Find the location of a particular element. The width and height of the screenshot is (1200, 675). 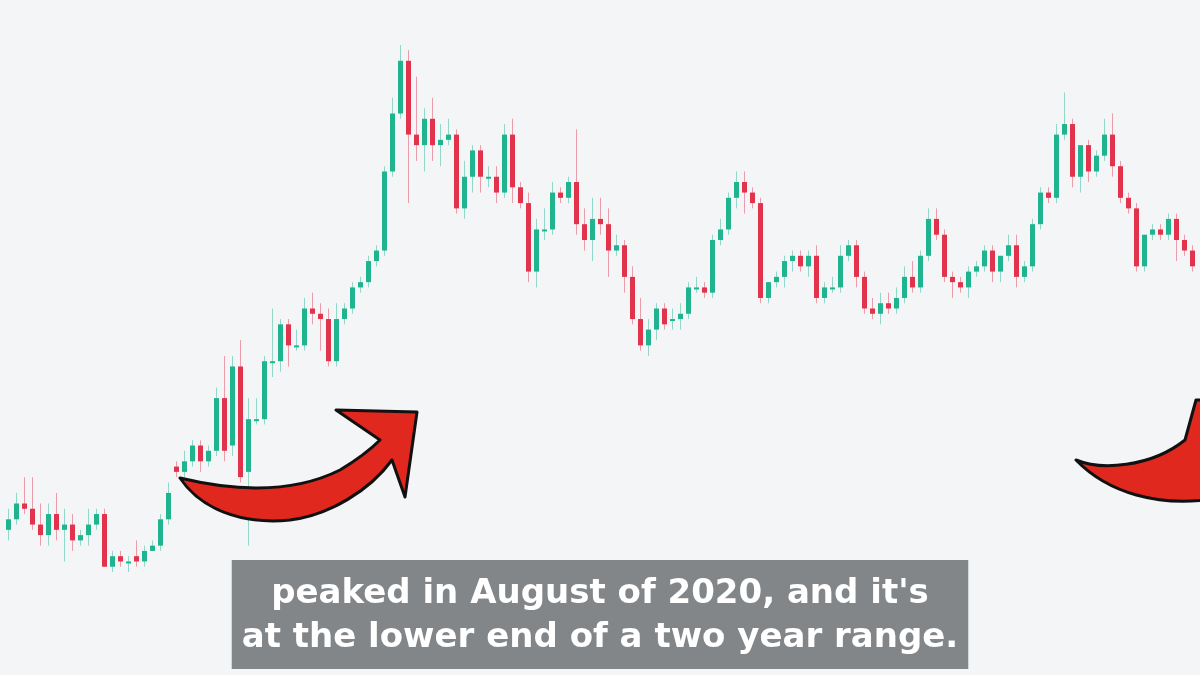

annotation: peaked in August of 2020, and it's at the lower end of a two year range. is located at coordinates (600, 613).